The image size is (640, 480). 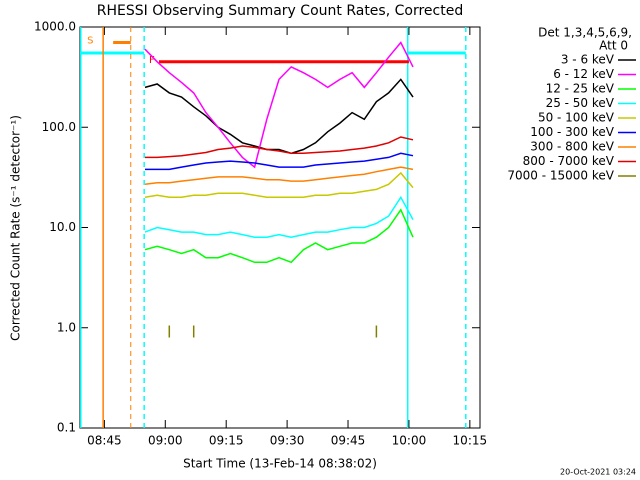 I want to click on y-axis-label: Corrected Count Rate (s⁻¹ detector⁻¹), so click(x=16, y=228).